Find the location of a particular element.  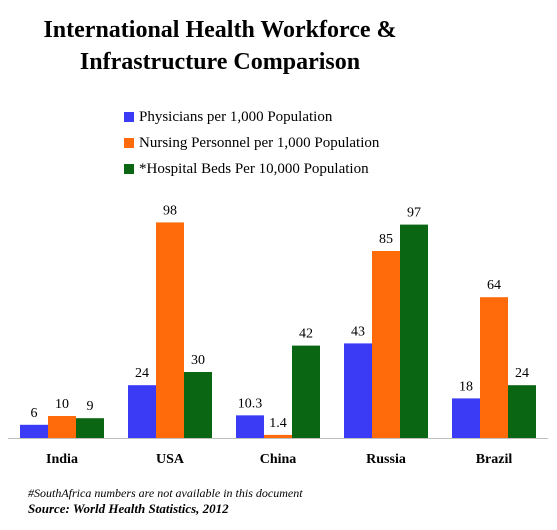

legend-label-hospital-beds: *Hospital Beds Per 10,000 Population is located at coordinates (254, 168).